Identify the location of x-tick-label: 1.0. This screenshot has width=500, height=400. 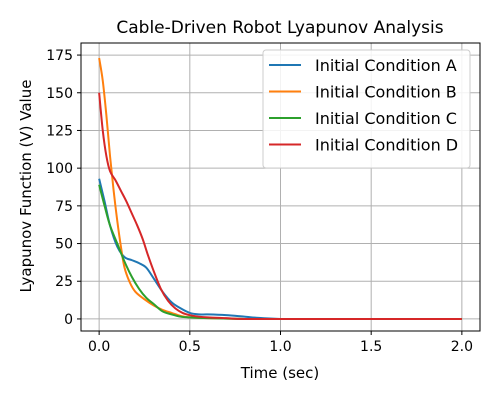
(280, 347).